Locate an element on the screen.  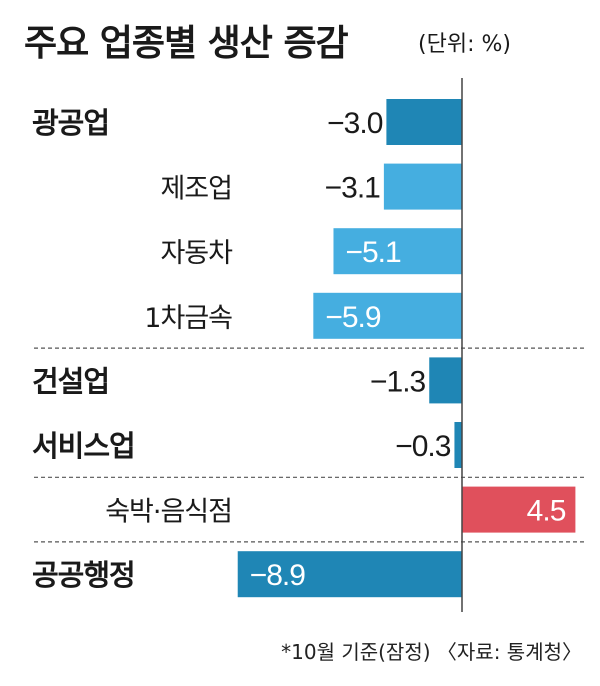
value-label-3: −5.1 is located at coordinates (373, 252).